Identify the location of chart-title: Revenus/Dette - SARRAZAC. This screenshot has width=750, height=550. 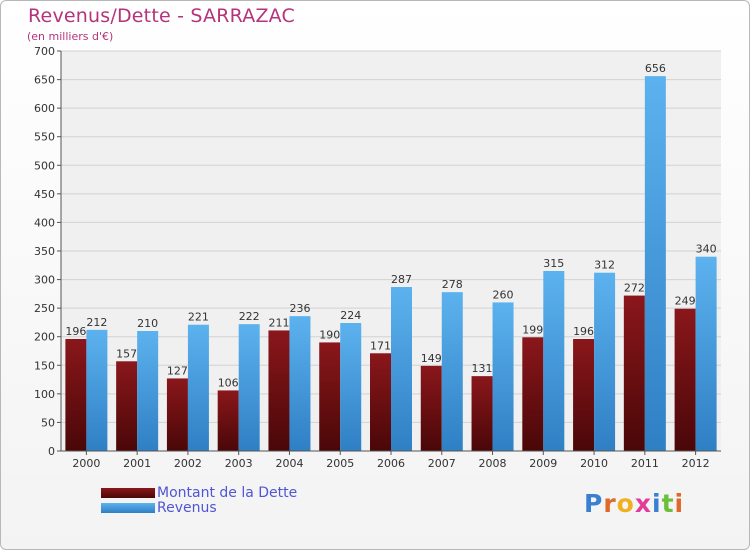
(161, 16).